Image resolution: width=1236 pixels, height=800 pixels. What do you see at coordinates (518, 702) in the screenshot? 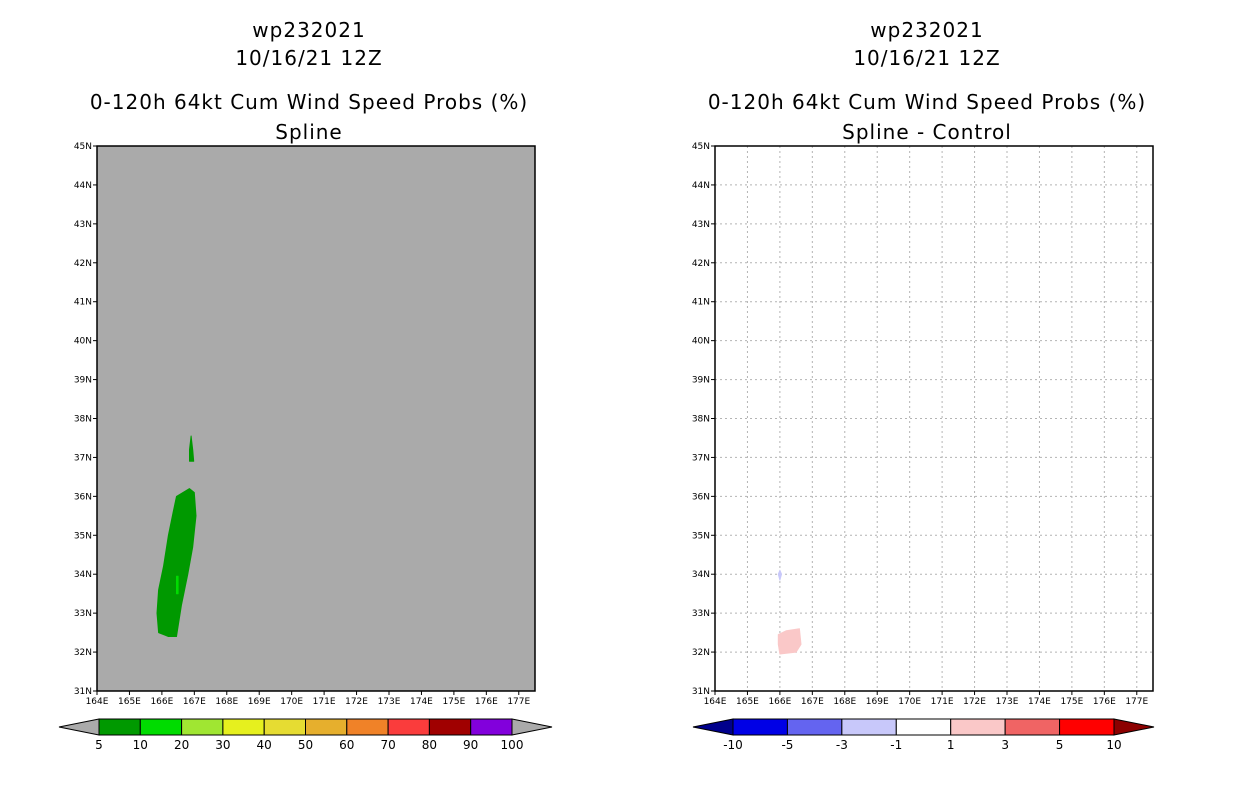
I see `x-tick-label: 177E` at bounding box center [518, 702].